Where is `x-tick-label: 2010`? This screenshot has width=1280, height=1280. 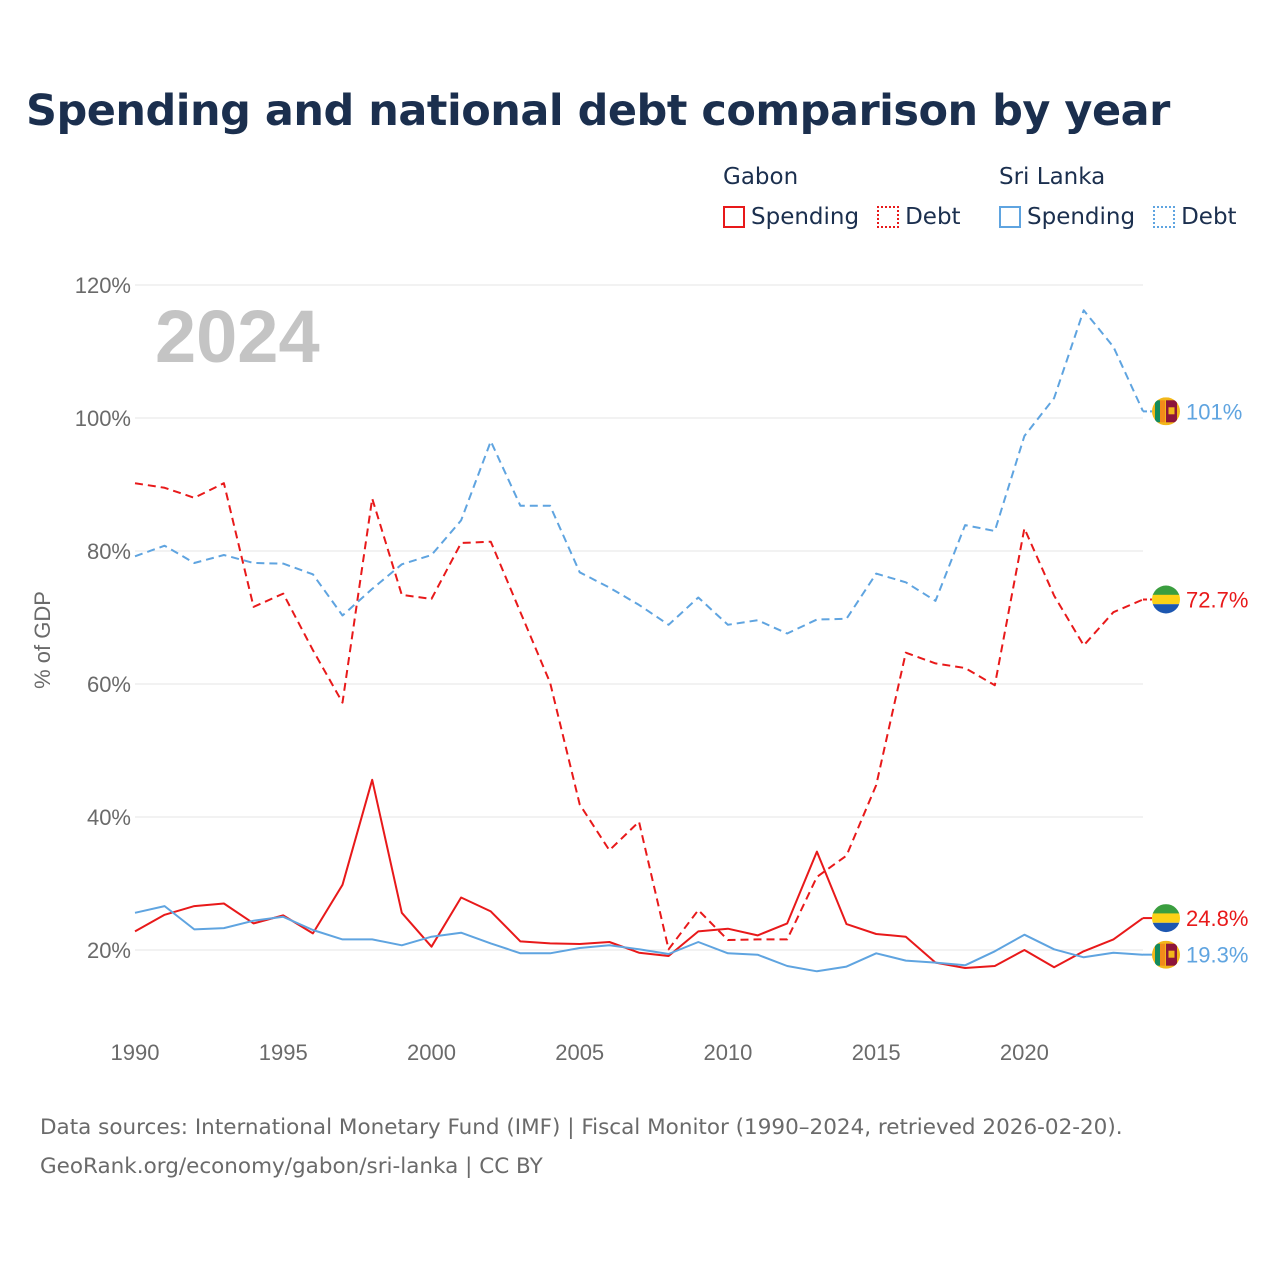
x-tick-label: 2010 is located at coordinates (727, 1052).